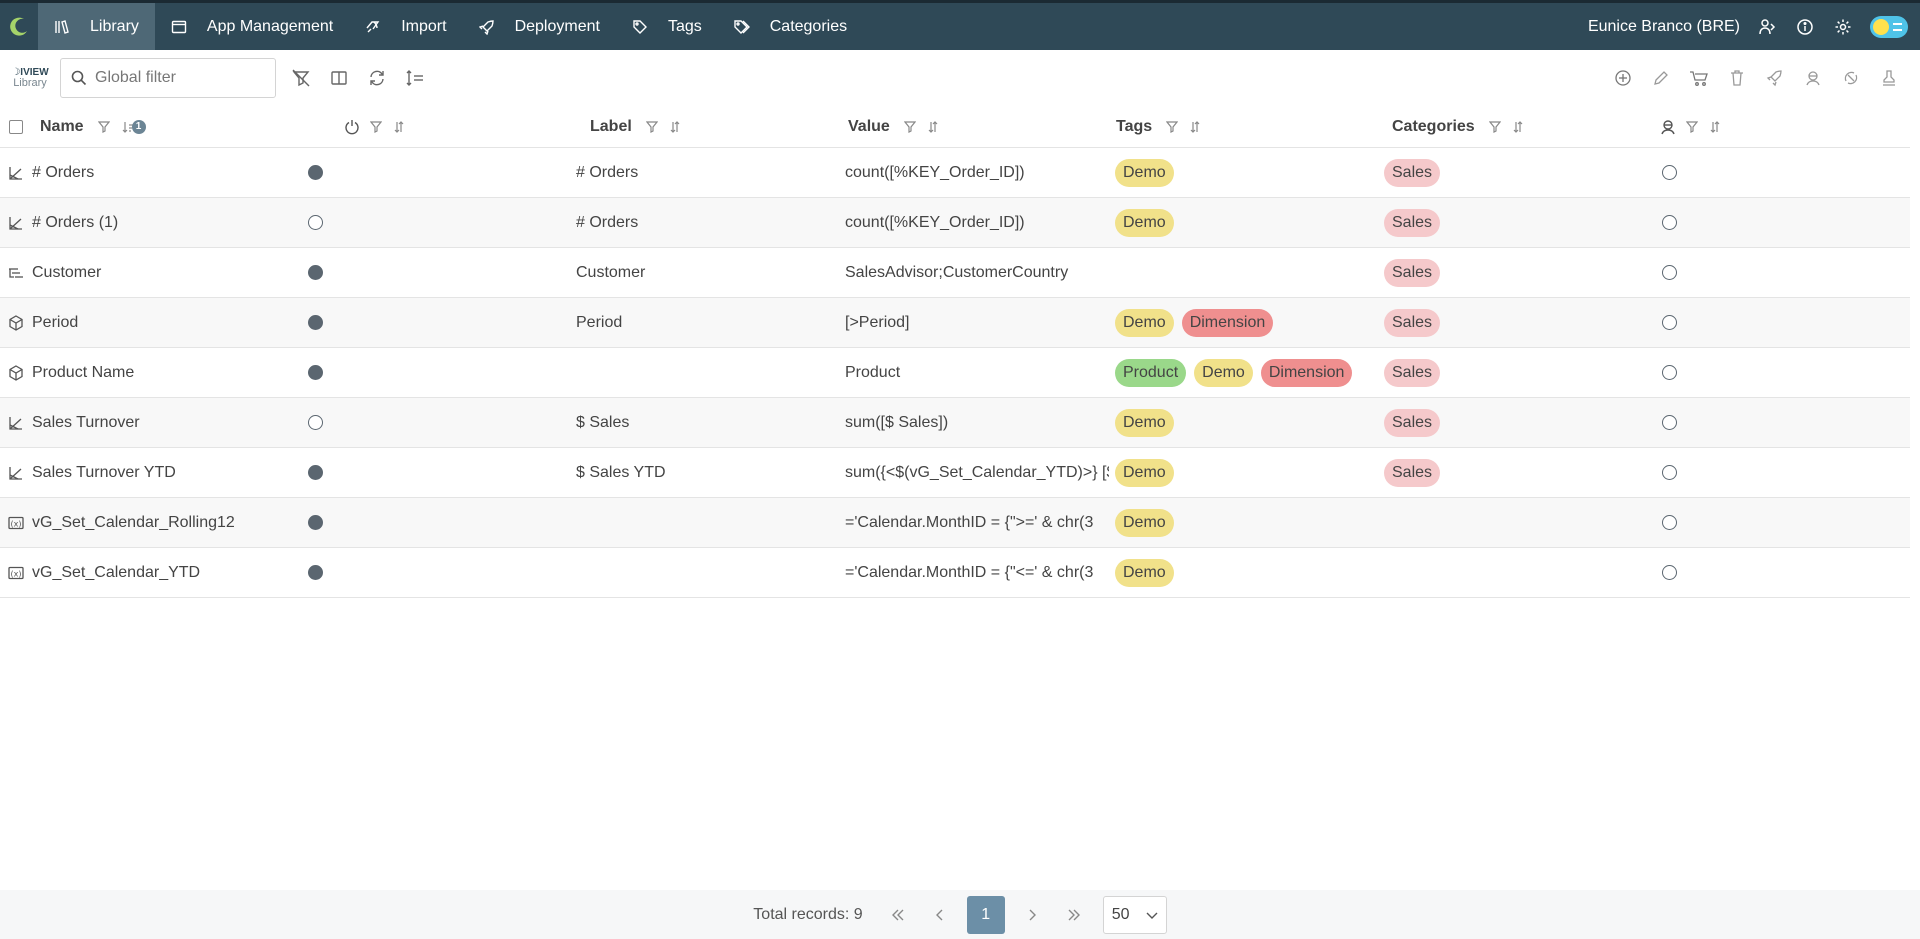 The width and height of the screenshot is (1920, 939). Describe the element at coordinates (980, 423) in the screenshot. I see `row-value-cell: sum([$ Sales])` at that location.